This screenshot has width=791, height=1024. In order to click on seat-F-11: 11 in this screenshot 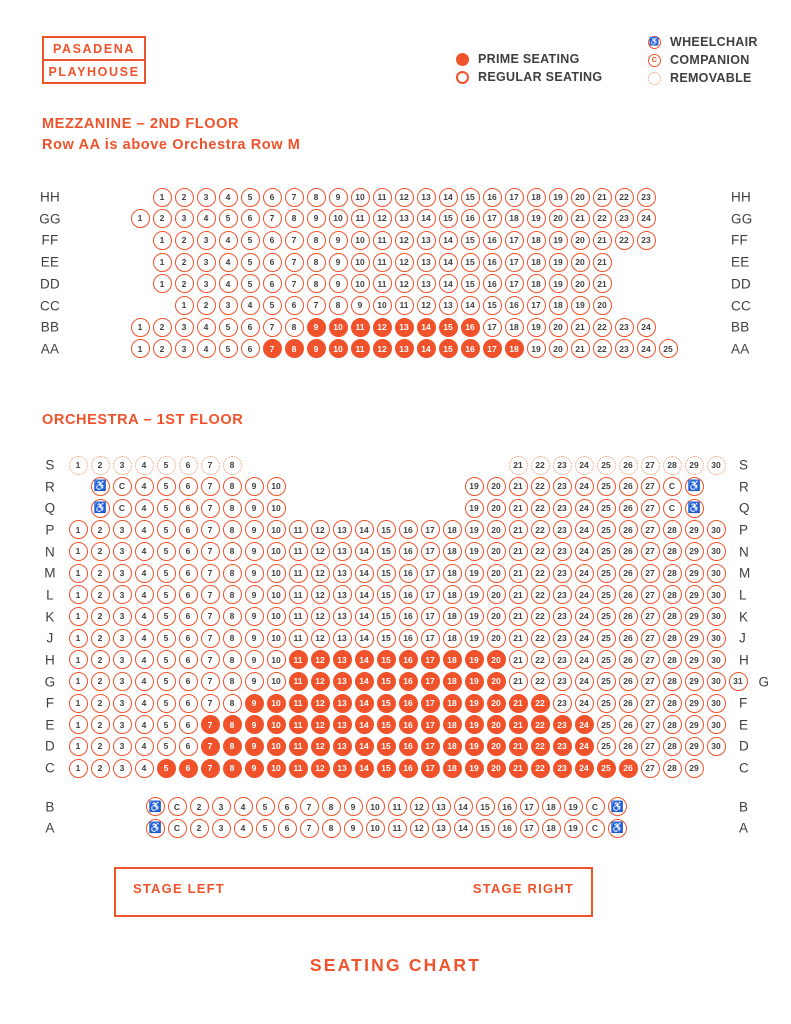, I will do `click(298, 703)`.